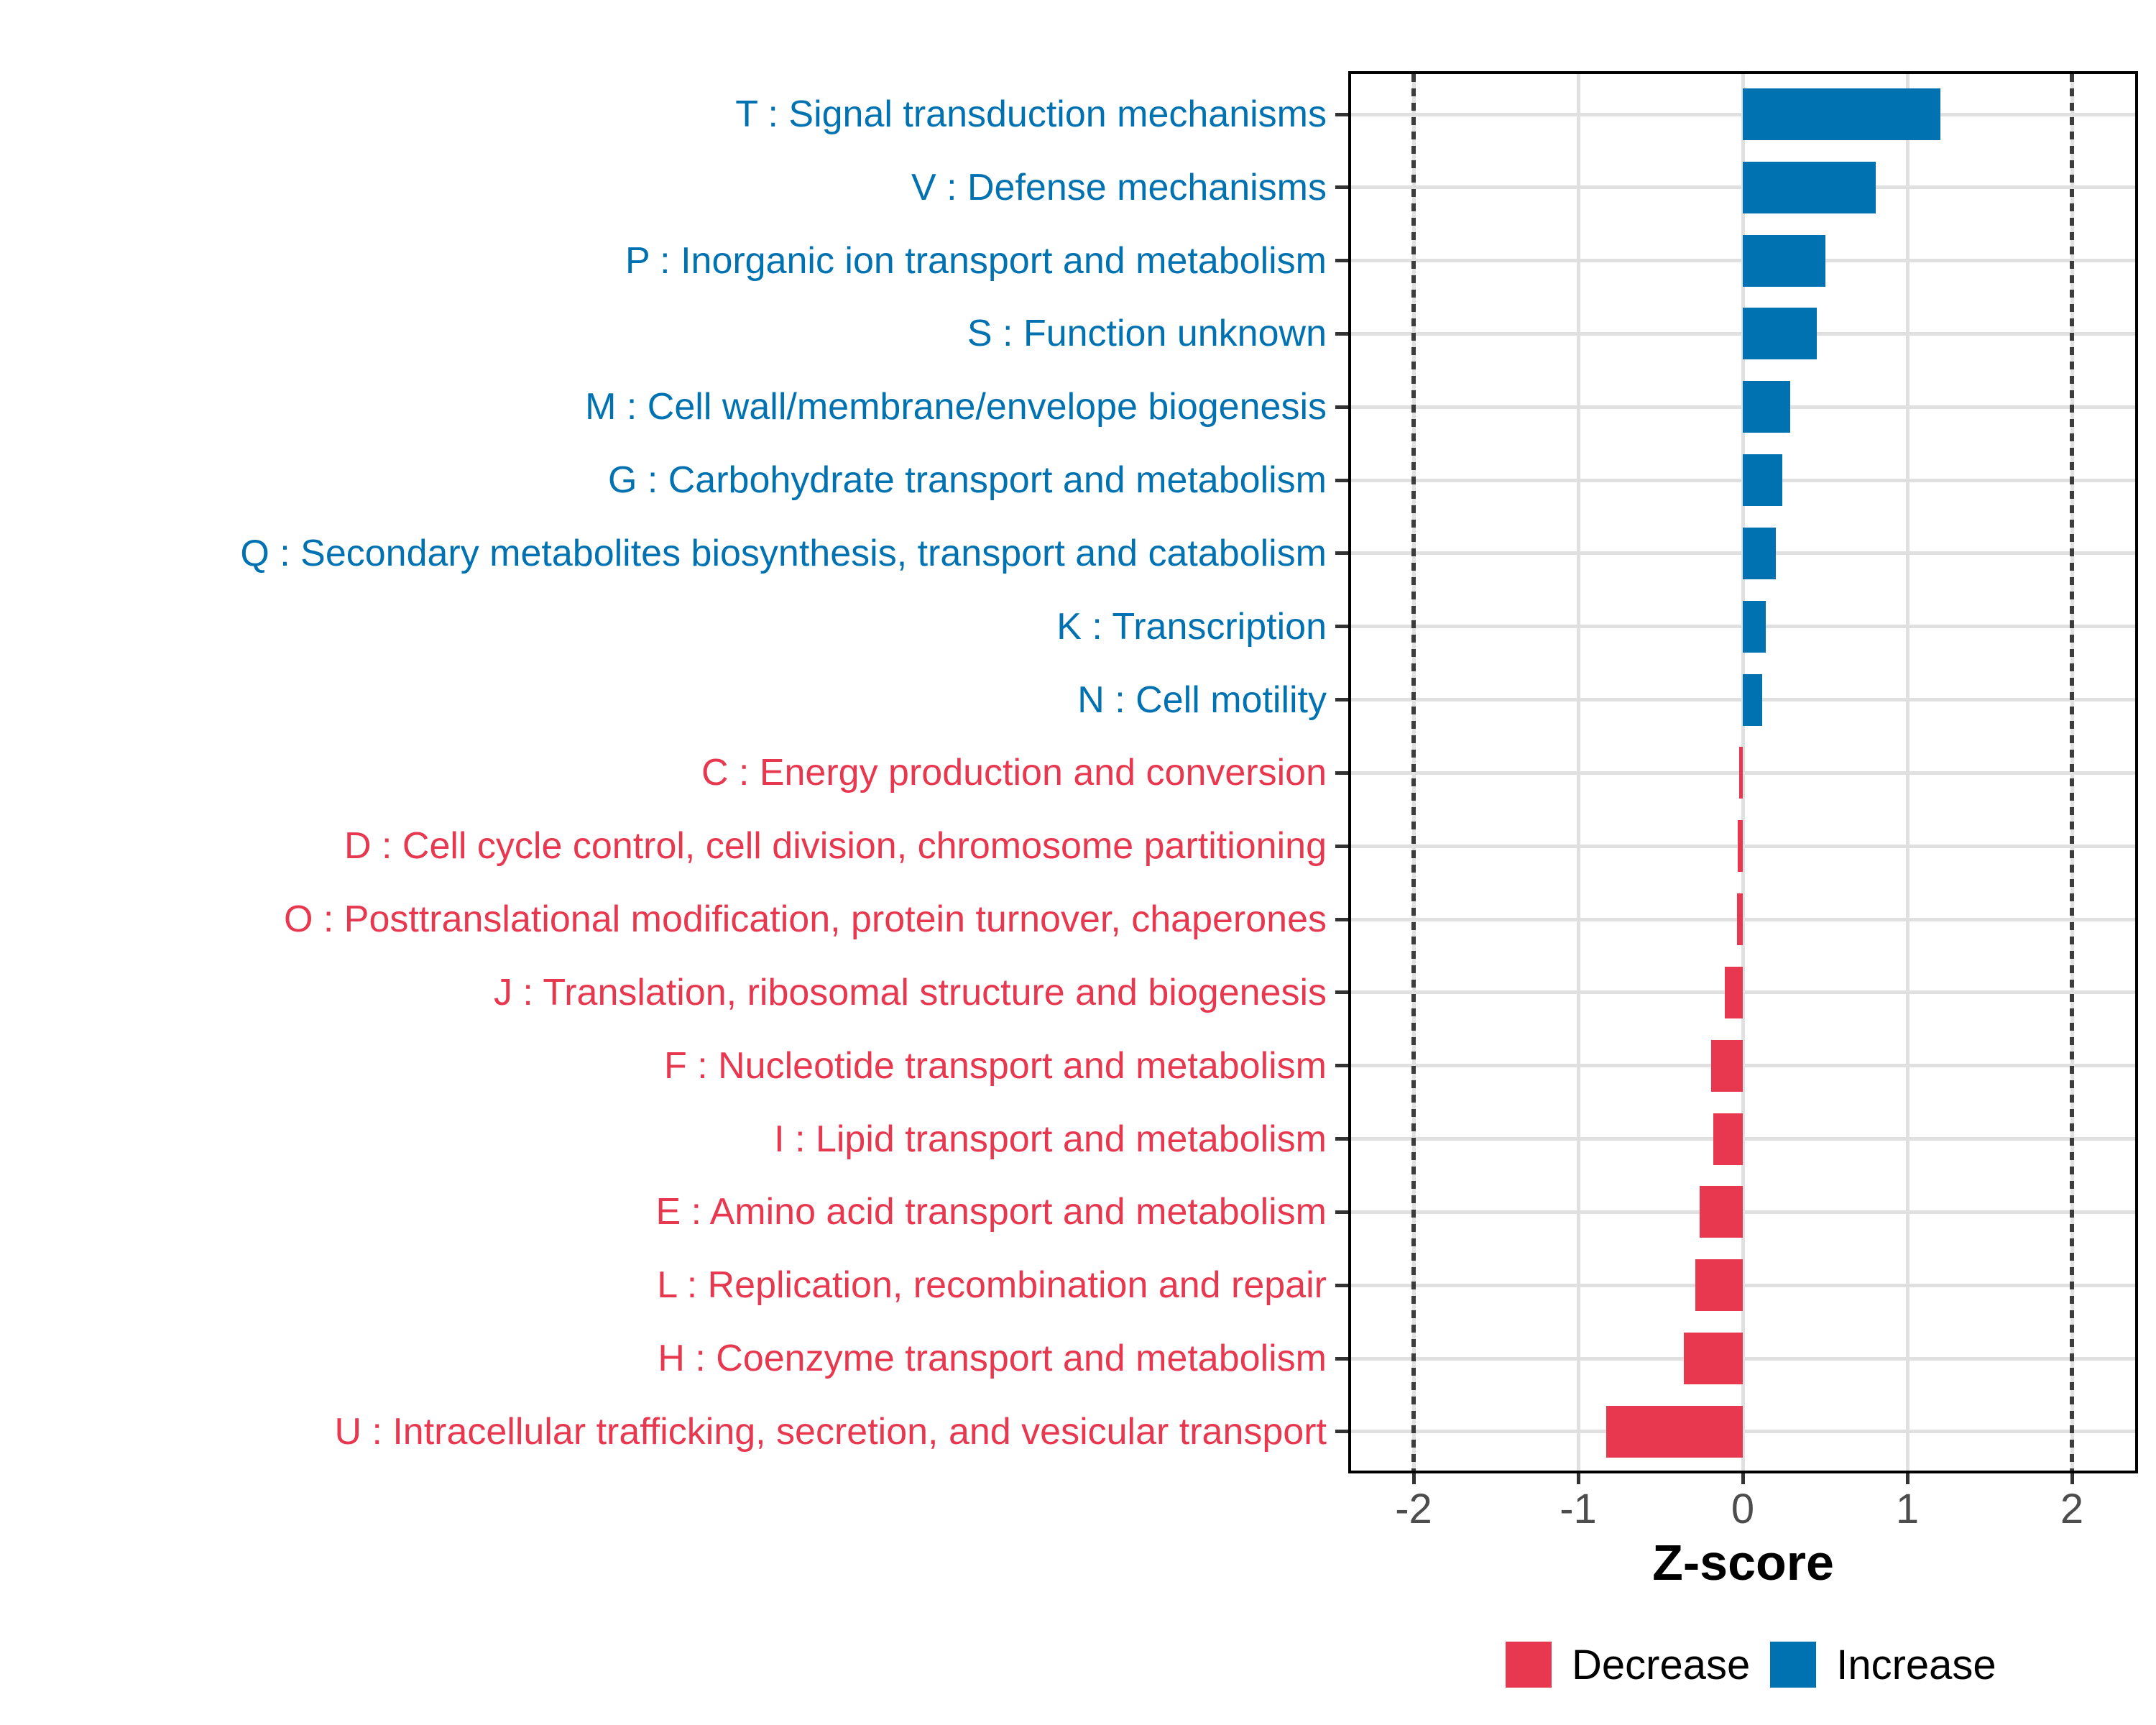 The width and height of the screenshot is (2156, 1725). I want to click on bar-O, so click(1739, 919).